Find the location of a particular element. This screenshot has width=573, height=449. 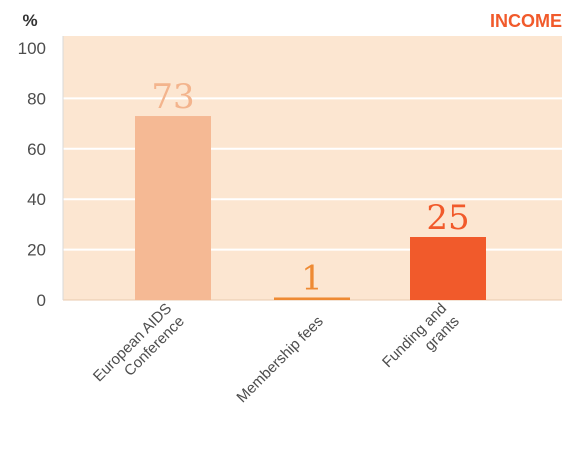

data-label: 25 is located at coordinates (447, 218).